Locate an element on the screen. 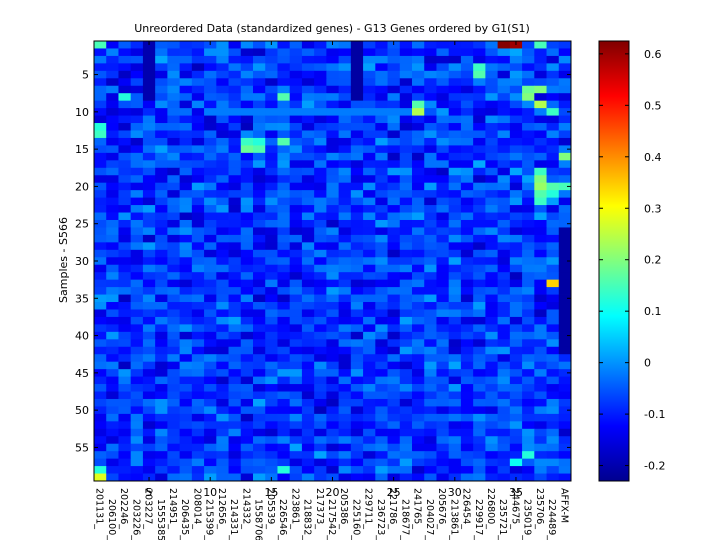 This screenshot has width=720, height=540. gene-label: 213861_ is located at coordinates (453, 519).